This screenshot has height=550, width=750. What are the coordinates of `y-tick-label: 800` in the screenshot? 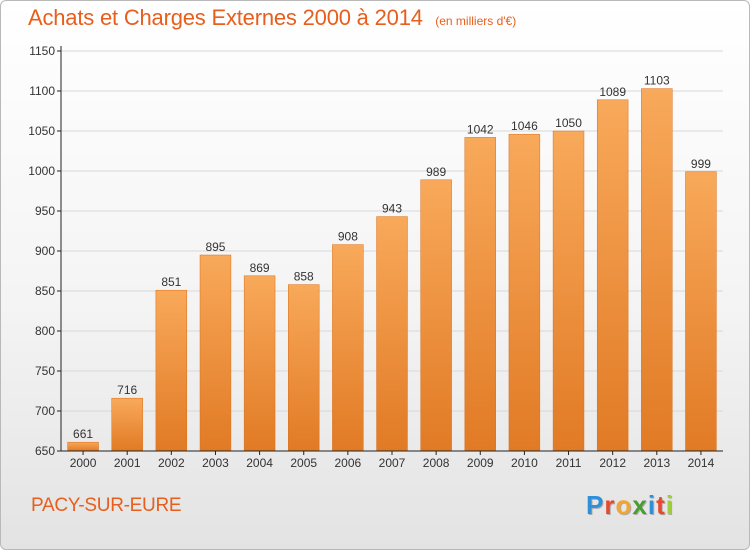 It's located at (45, 331).